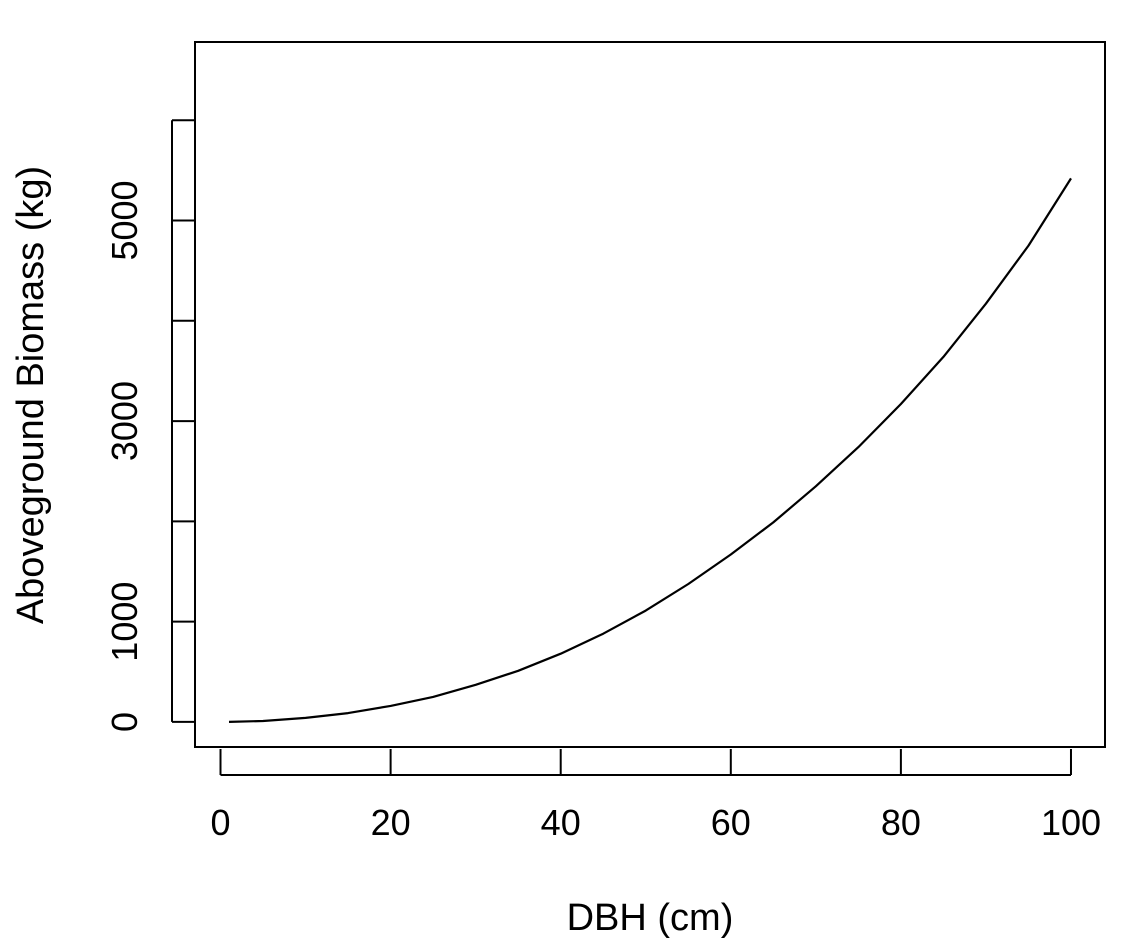 Image resolution: width=1136 pixels, height=950 pixels. Describe the element at coordinates (655, 796) in the screenshot. I see `x-axis: 0 20 40 60 80 100` at that location.